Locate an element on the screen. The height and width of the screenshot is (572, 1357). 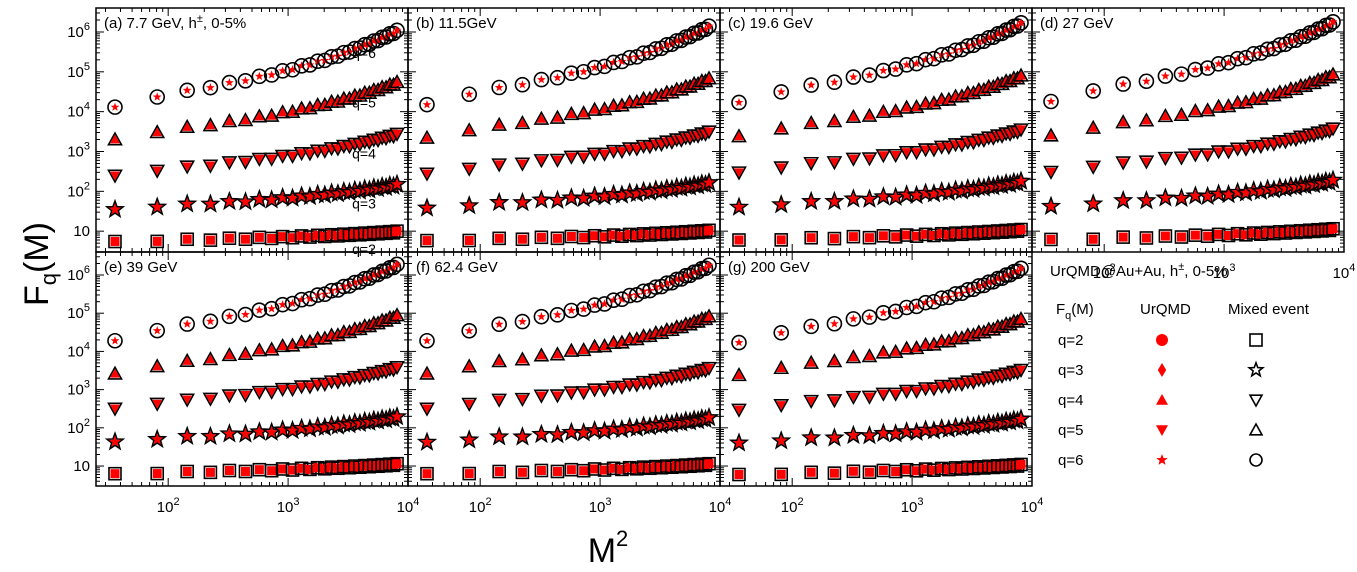
legend-row-label: q=6 is located at coordinates (1070, 460).